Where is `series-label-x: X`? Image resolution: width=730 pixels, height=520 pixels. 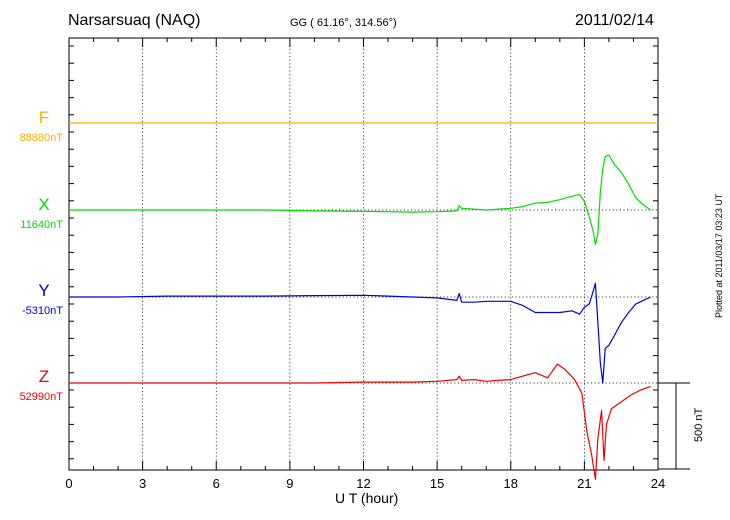
series-label-x: X is located at coordinates (44, 204).